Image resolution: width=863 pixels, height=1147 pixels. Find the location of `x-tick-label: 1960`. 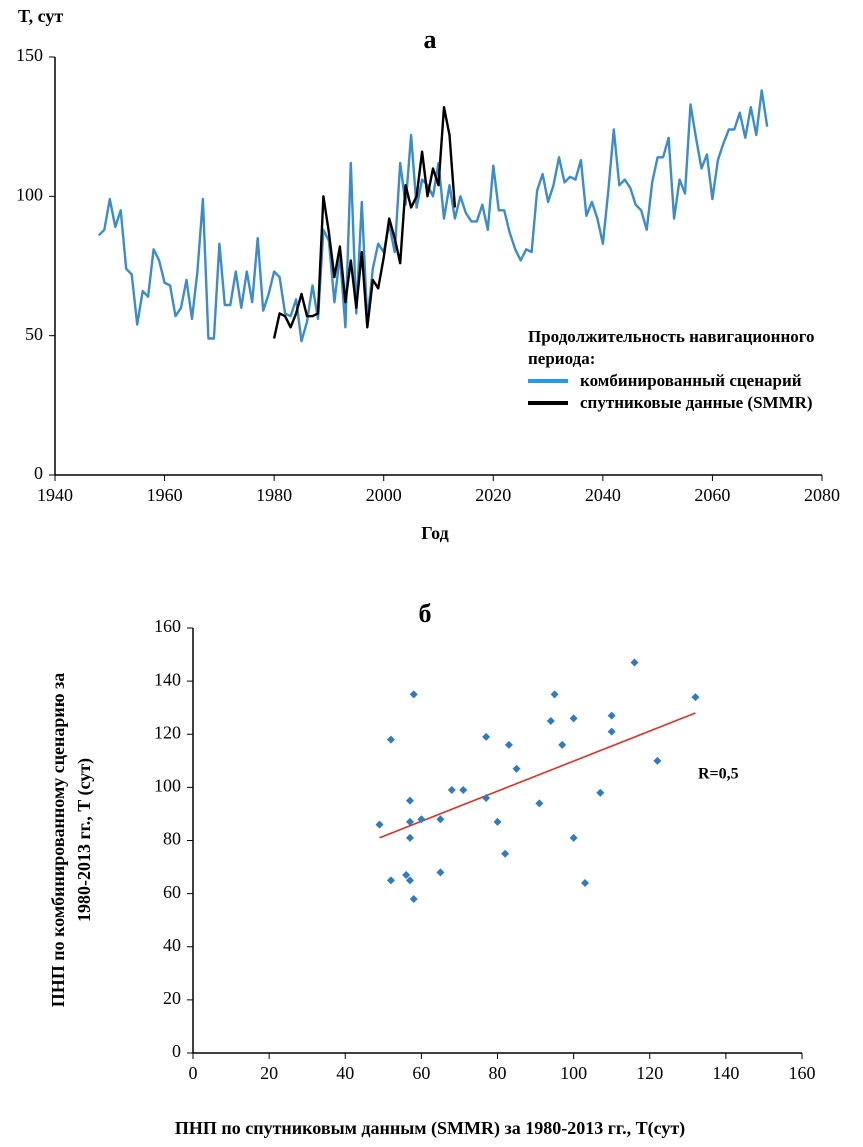

x-tick-label: 1960 is located at coordinates (165, 495).